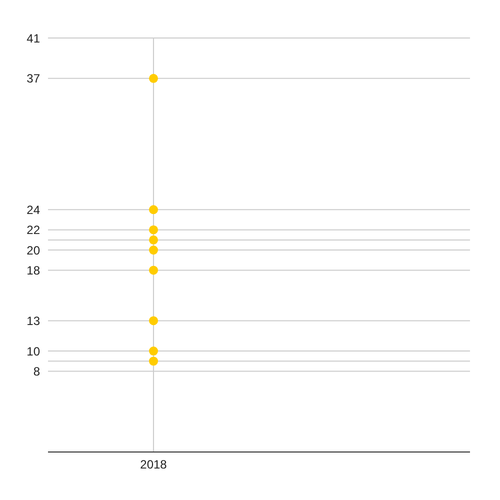  Describe the element at coordinates (33, 38) in the screenshot. I see `y-tick-label: 41` at that location.